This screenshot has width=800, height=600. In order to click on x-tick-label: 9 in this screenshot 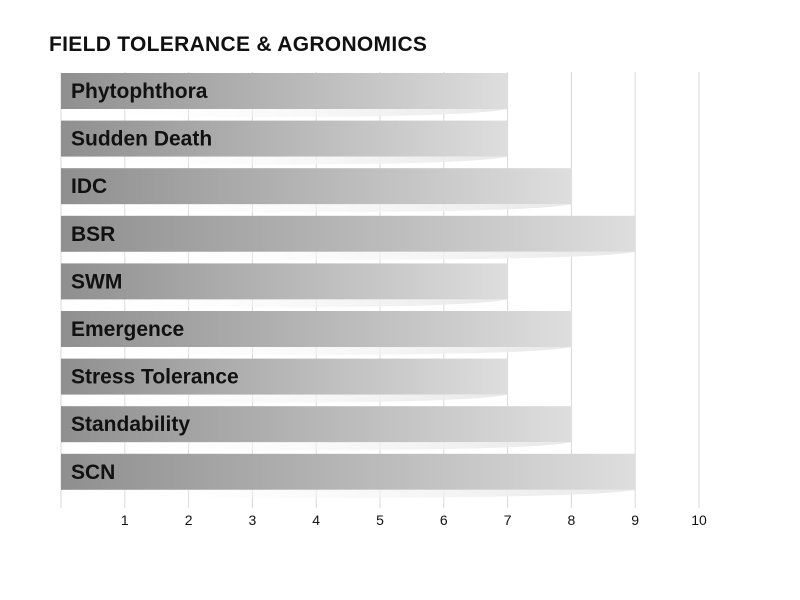, I will do `click(635, 520)`.